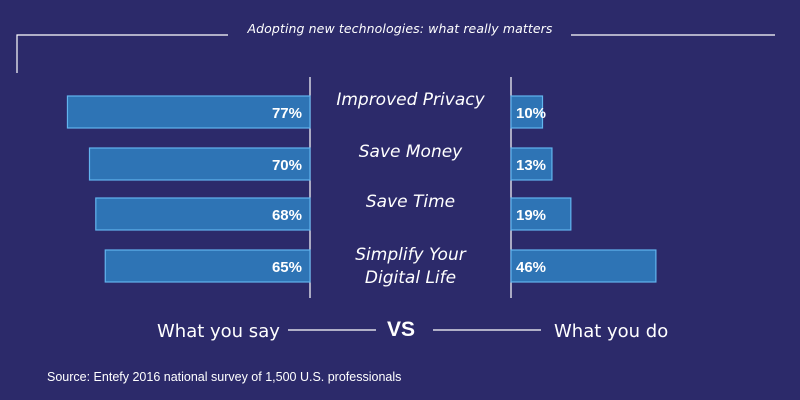  I want to click on right-axis-label: What you do, so click(611, 331).